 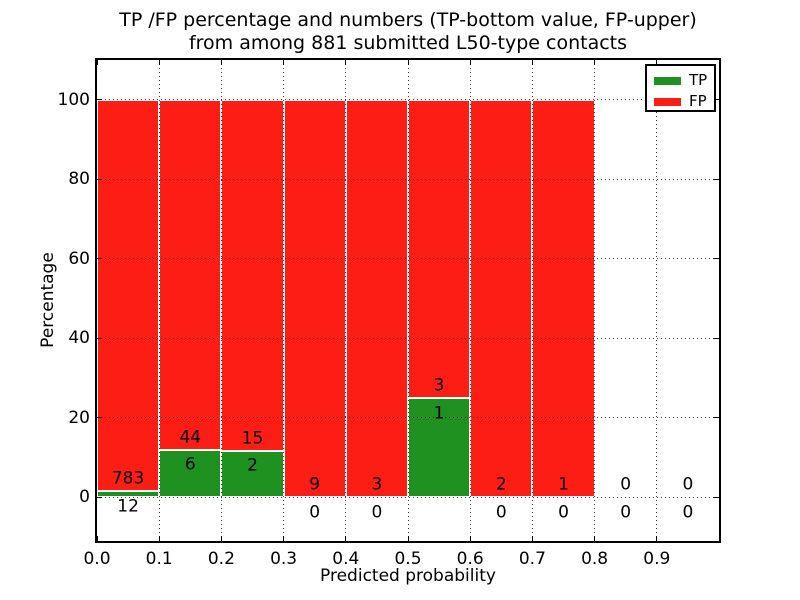 What do you see at coordinates (128, 506) in the screenshot?
I see `tp-count-annotation: 12` at bounding box center [128, 506].